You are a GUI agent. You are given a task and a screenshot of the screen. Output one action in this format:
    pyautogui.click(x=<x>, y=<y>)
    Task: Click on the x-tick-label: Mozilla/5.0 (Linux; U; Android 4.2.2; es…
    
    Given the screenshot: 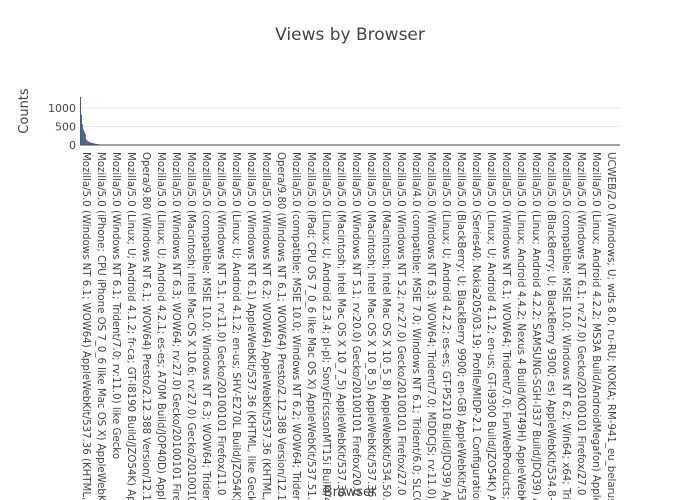 What is the action you would take?
    pyautogui.click(x=445, y=326)
    